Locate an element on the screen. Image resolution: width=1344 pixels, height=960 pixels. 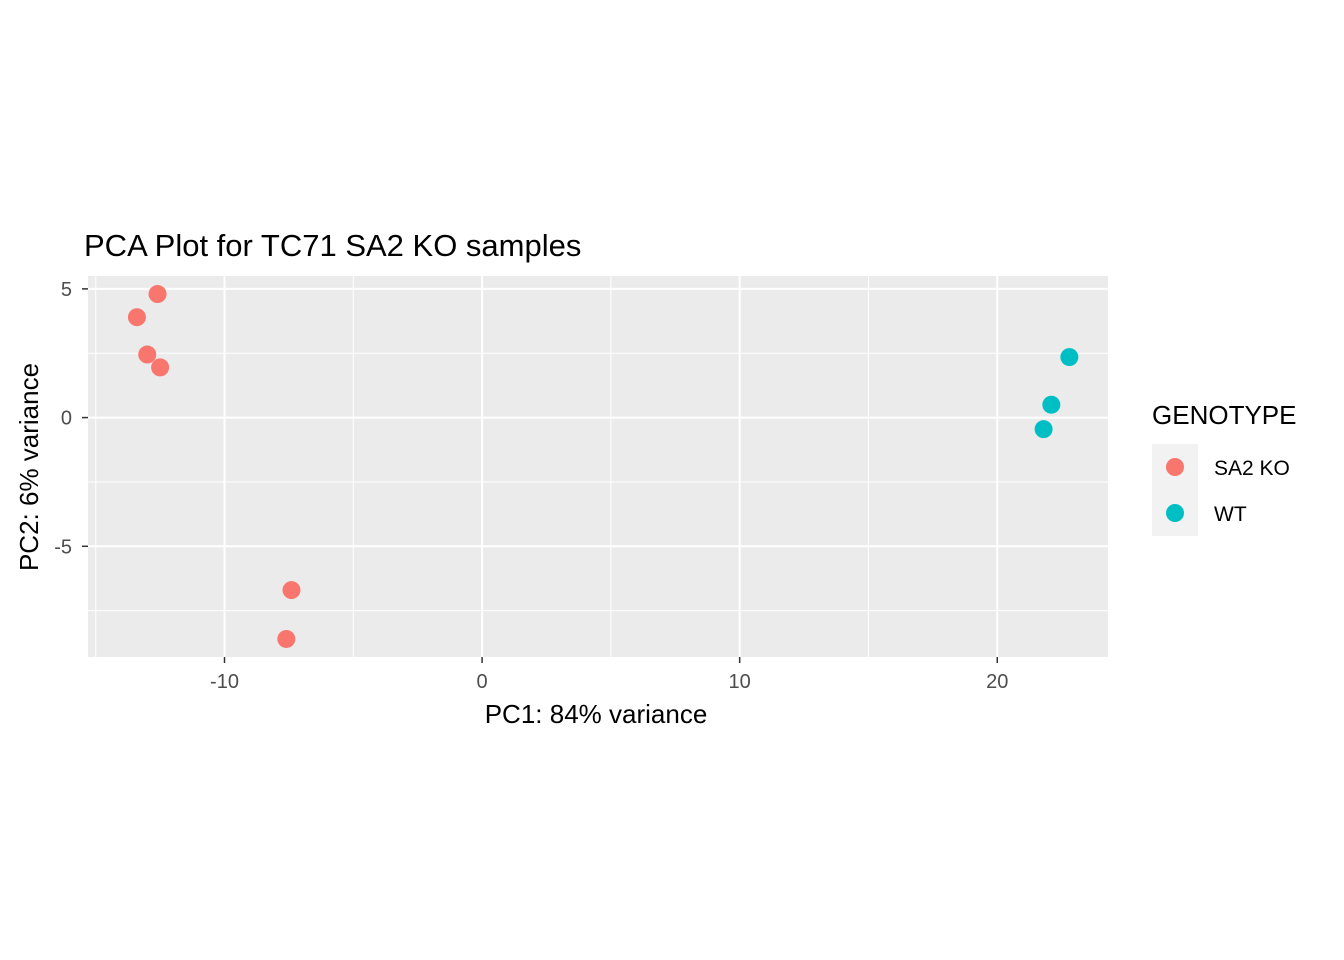
y-tick-label: 5 is located at coordinates (66, 290).